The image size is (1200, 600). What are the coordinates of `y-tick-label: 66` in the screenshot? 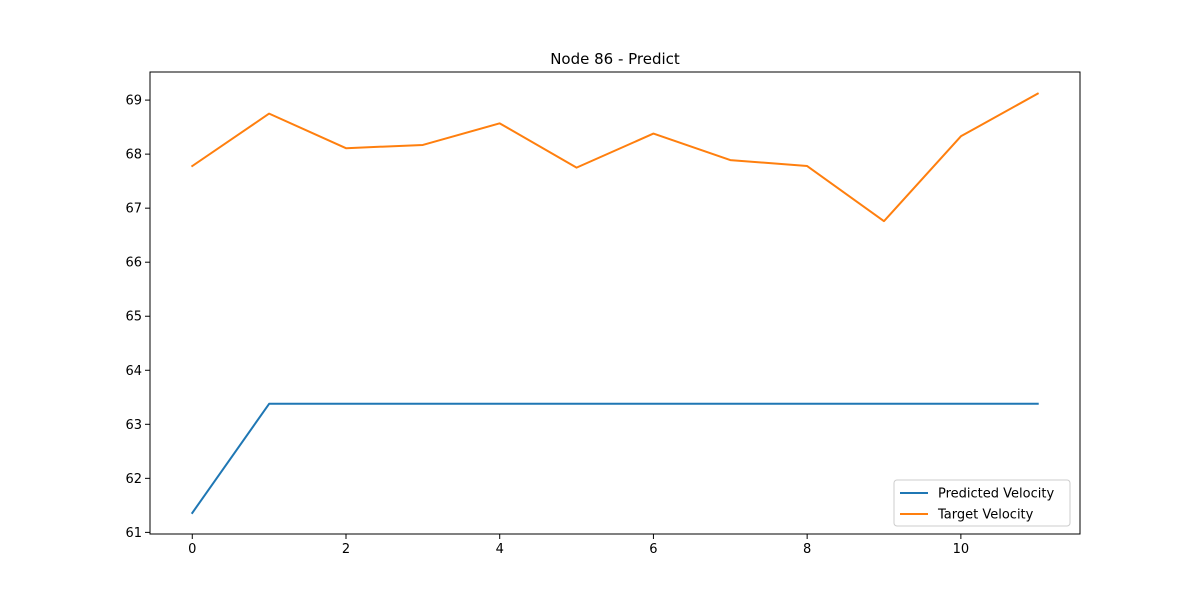 It's located at (133, 263).